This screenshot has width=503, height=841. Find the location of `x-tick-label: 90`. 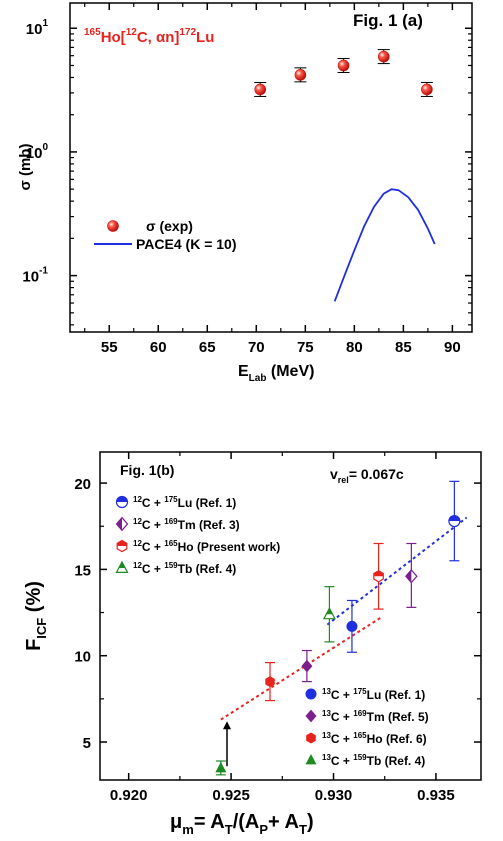

x-tick-label: 90 is located at coordinates (452, 347).